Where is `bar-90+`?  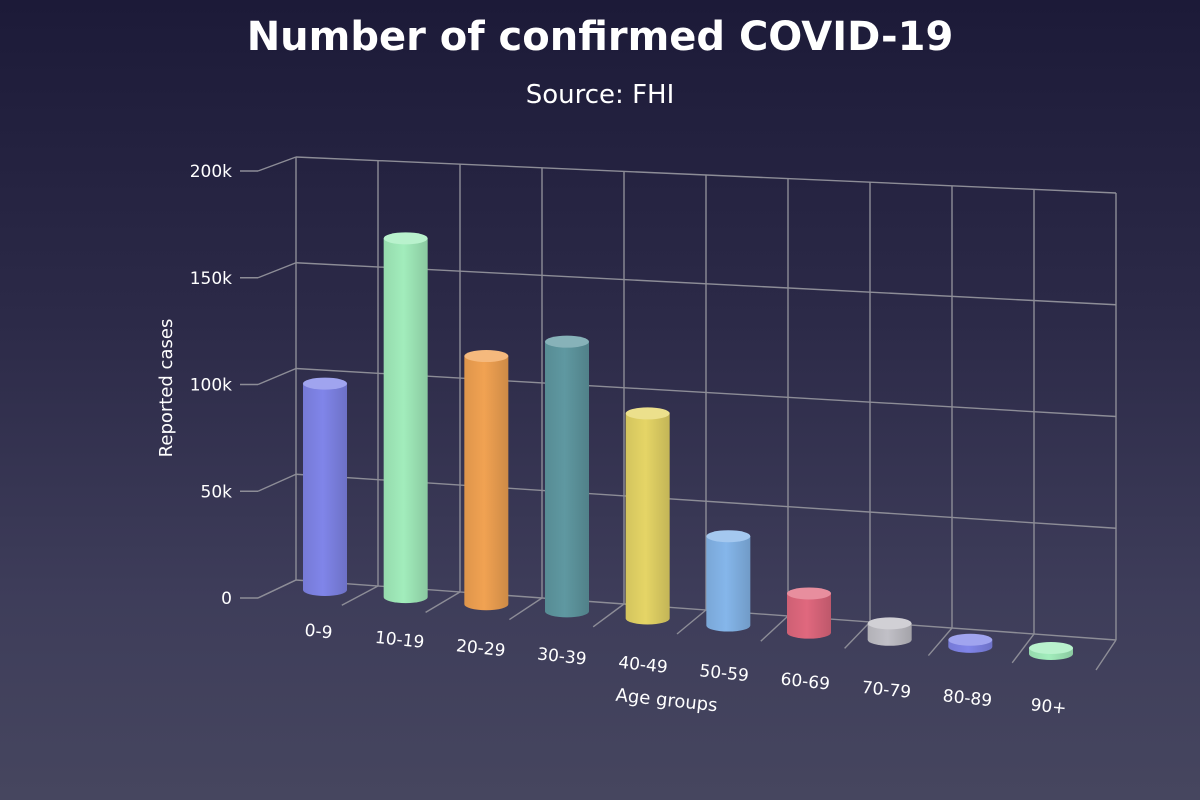
bar-90+ is located at coordinates (1051, 651).